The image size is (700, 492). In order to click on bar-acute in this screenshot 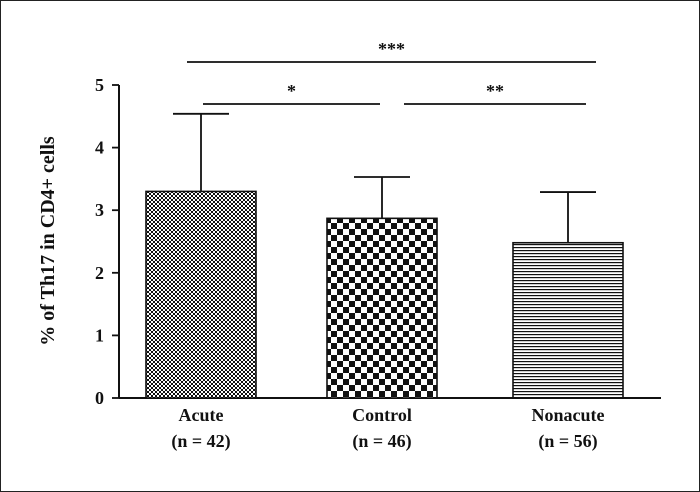, I will do `click(201, 294)`.